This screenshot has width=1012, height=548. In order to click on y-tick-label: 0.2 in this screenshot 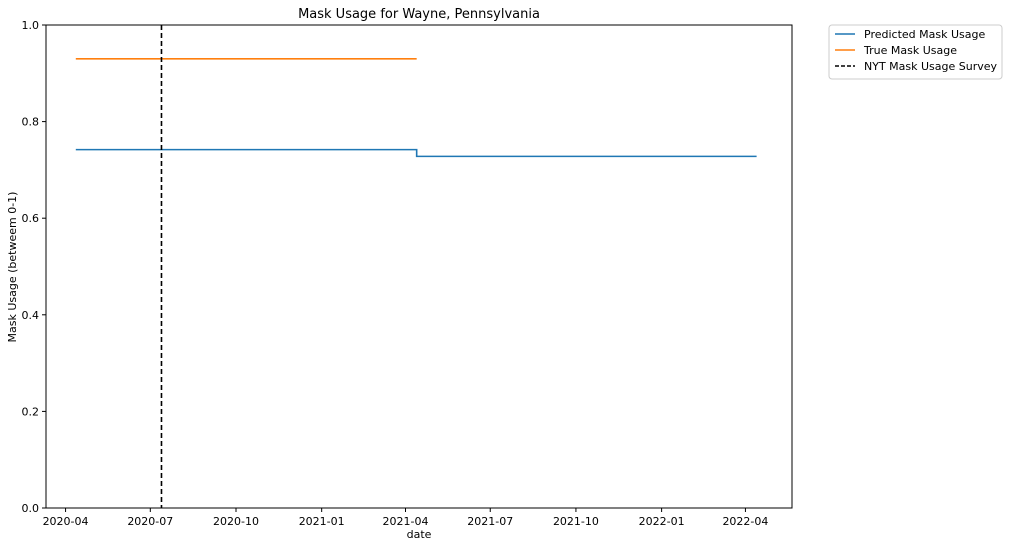, I will do `click(31, 411)`.